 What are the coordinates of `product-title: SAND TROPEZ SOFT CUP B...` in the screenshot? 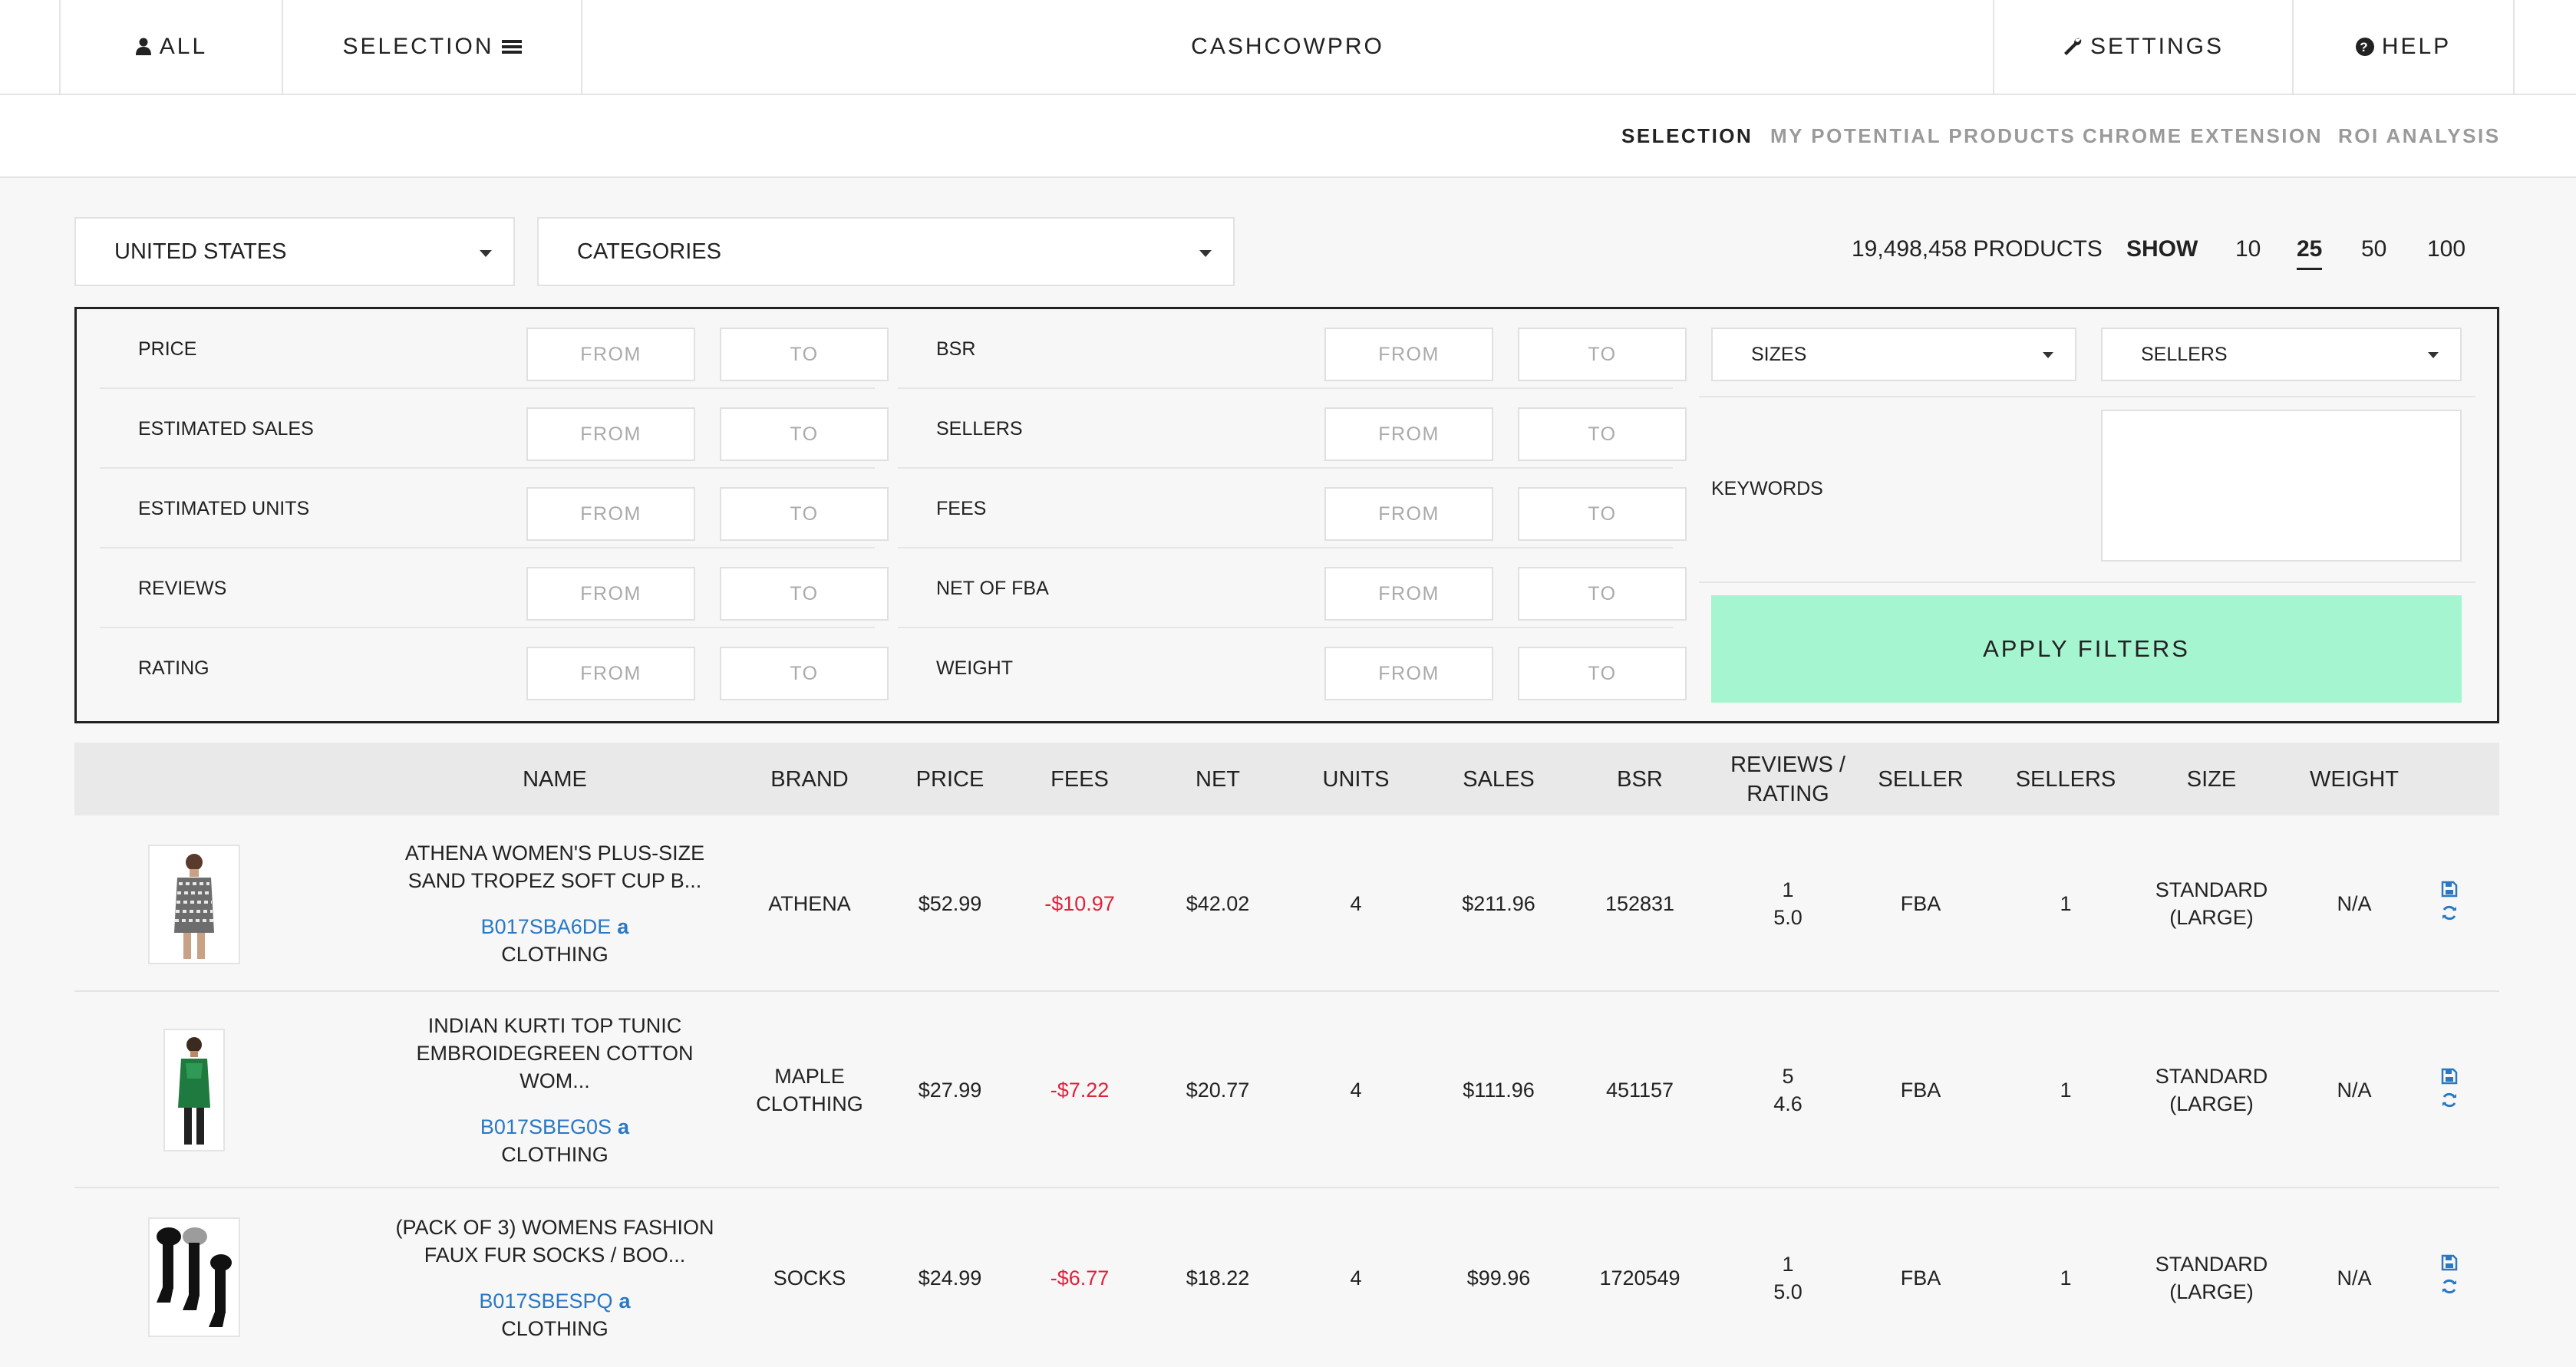 It's located at (554, 880).